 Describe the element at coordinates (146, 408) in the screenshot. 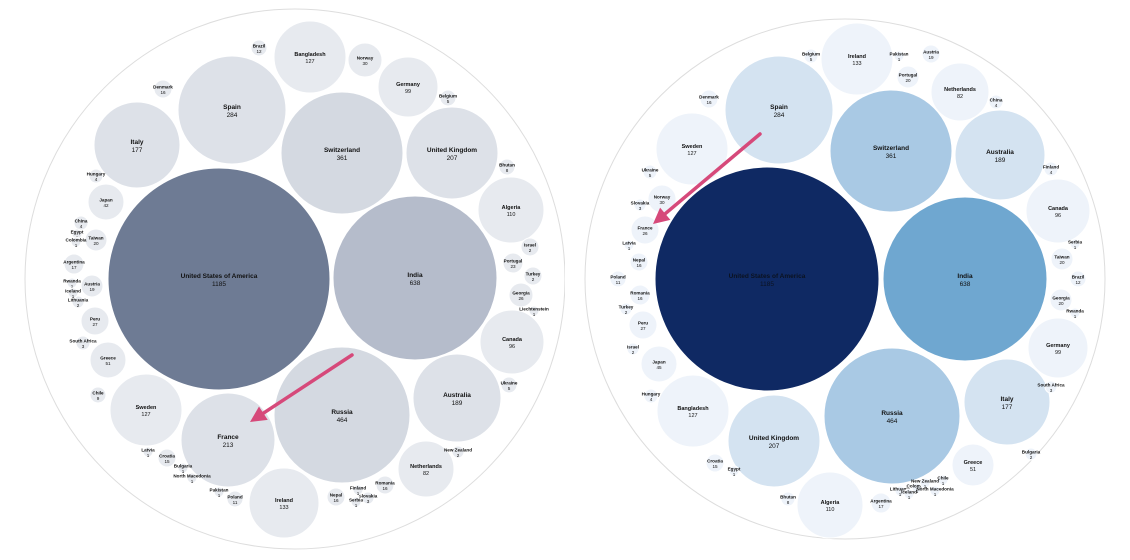

I see `bubble-label: Sweden` at that location.